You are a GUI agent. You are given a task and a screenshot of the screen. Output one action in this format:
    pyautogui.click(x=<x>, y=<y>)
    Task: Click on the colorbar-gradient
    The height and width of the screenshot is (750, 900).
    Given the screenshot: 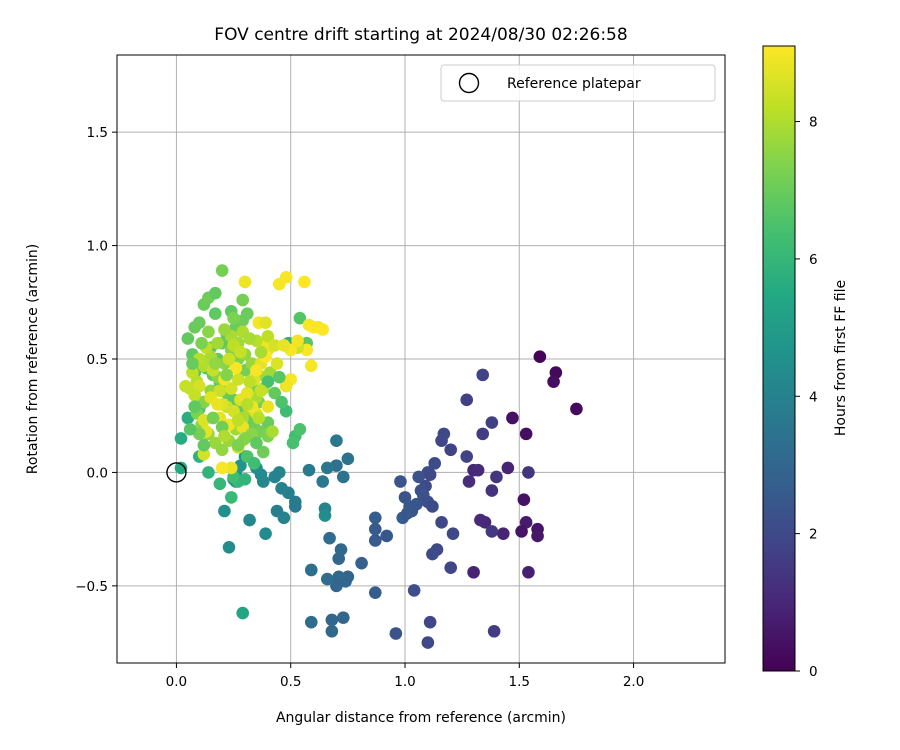 What is the action you would take?
    pyautogui.click(x=779, y=358)
    